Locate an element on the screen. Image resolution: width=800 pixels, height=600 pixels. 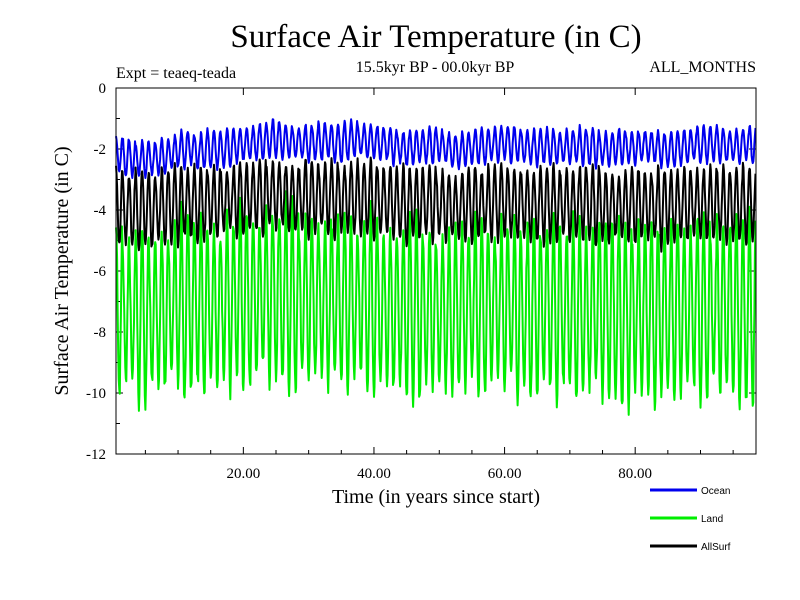
x-axis-label: Time (in years since start) is located at coordinates (436, 497).